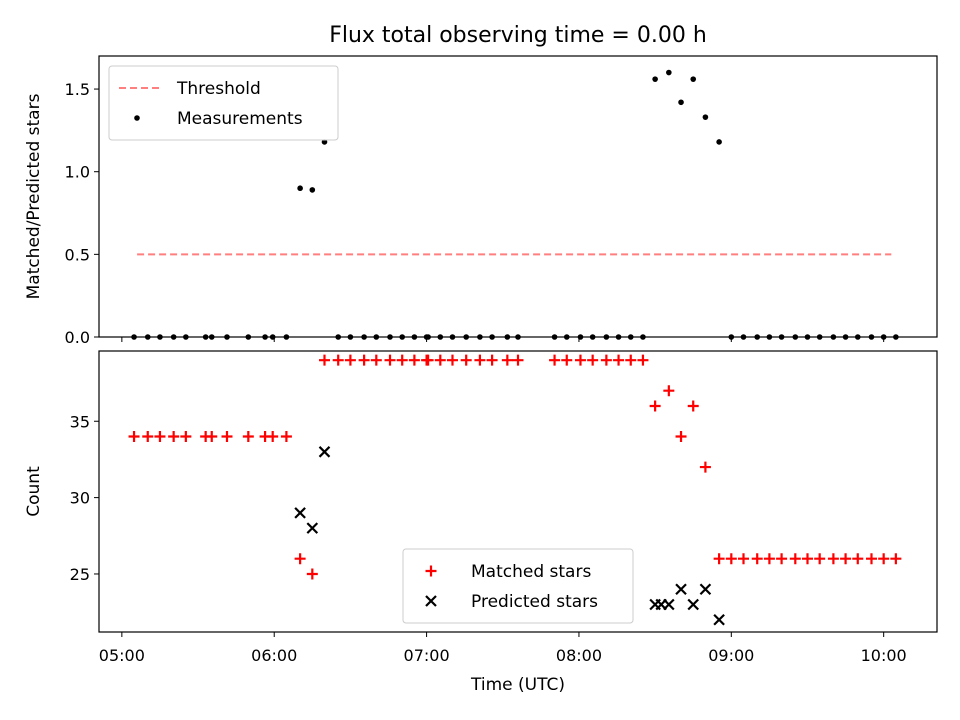 This screenshot has width=960, height=720. Describe the element at coordinates (80, 574) in the screenshot. I see `y-tick-label: 25` at that location.